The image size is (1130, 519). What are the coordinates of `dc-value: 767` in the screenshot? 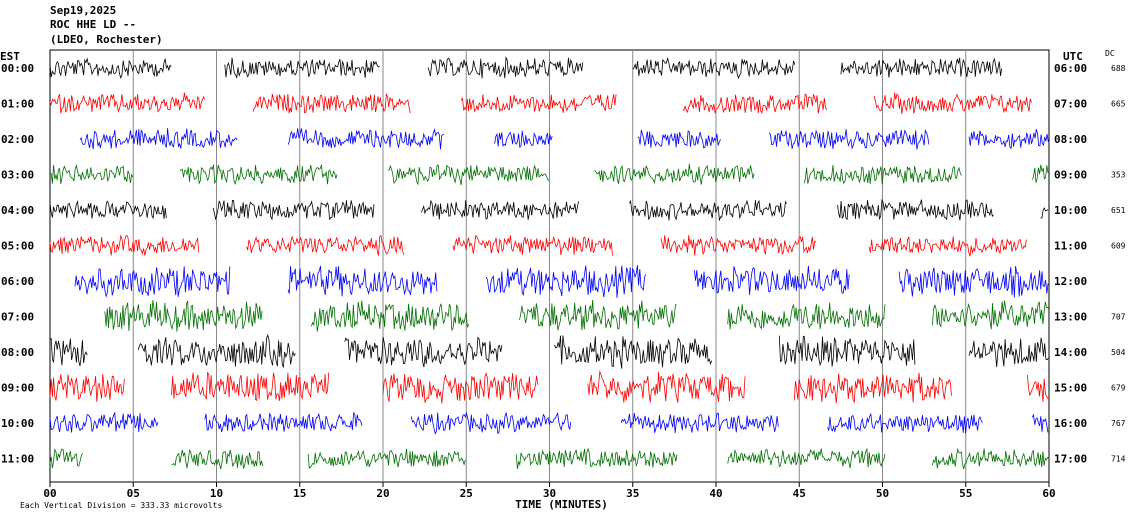 It's located at (1118, 423).